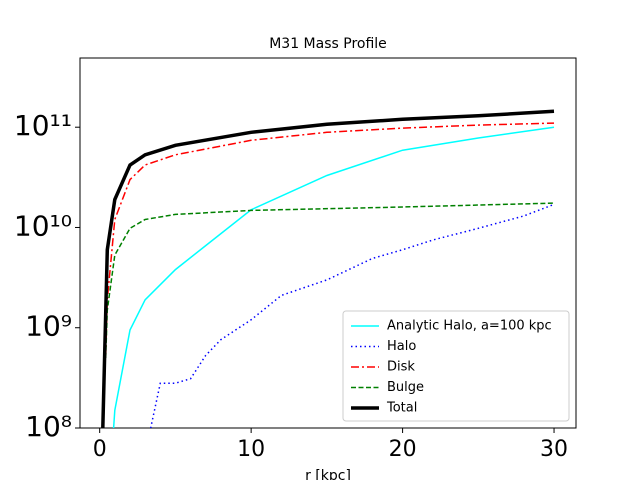  Describe the element at coordinates (405, 387) in the screenshot. I see `legend-label: Bulge` at that location.